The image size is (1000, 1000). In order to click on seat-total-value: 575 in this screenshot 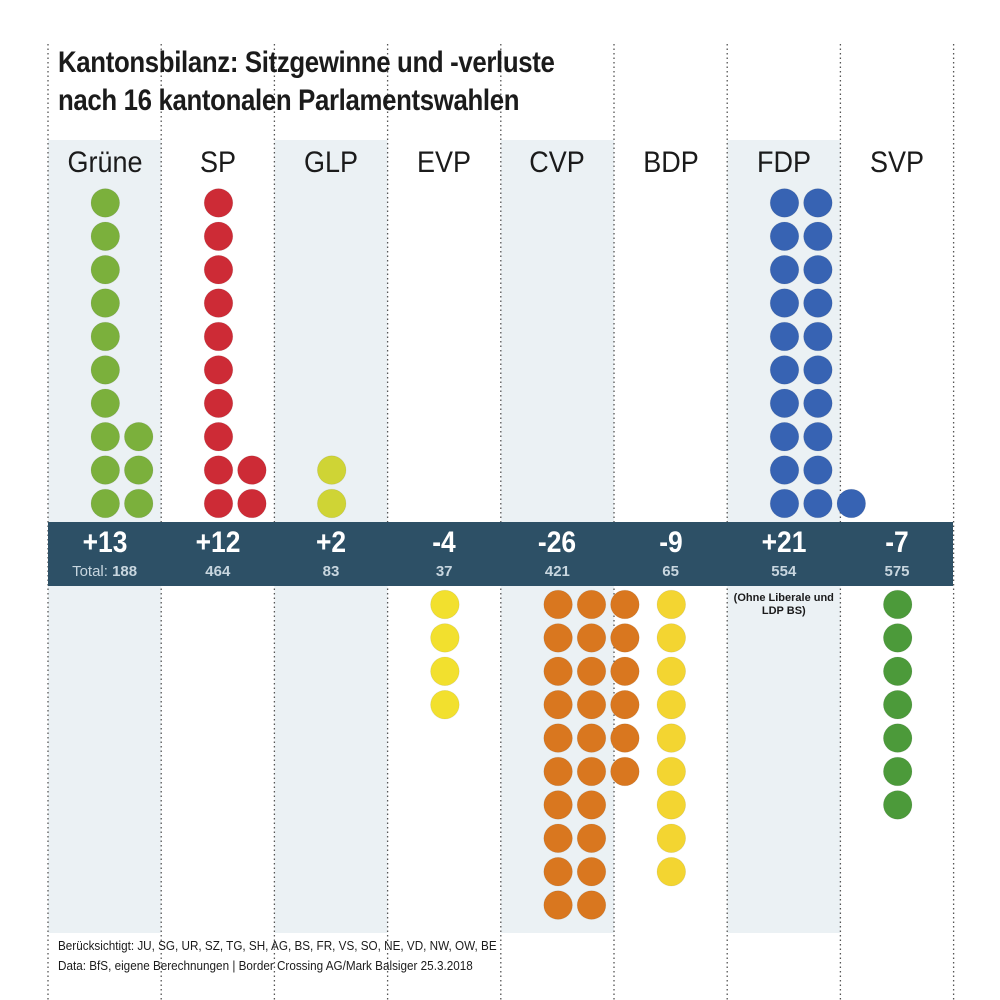, I will do `click(897, 571)`.